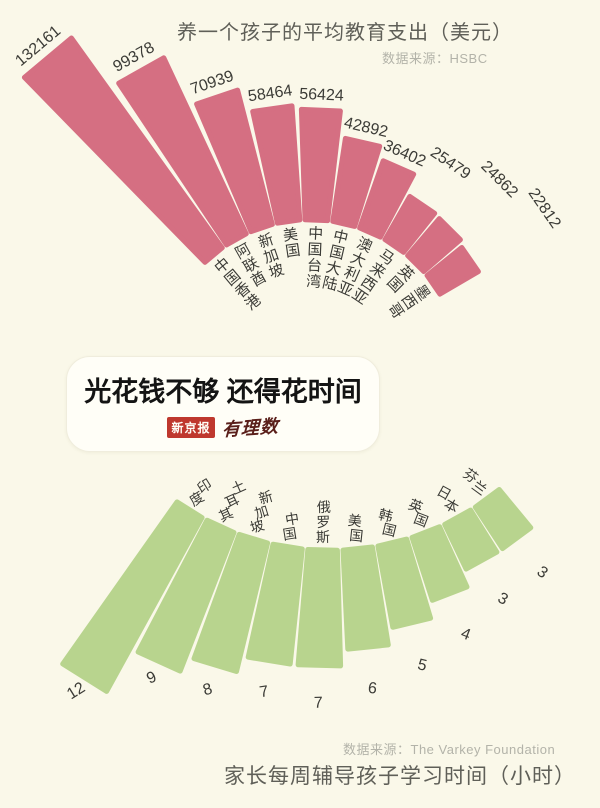 This screenshot has width=600, height=808. What do you see at coordinates (315, 250) in the screenshot?
I see `category-label-4-char-1: 国` at bounding box center [315, 250].